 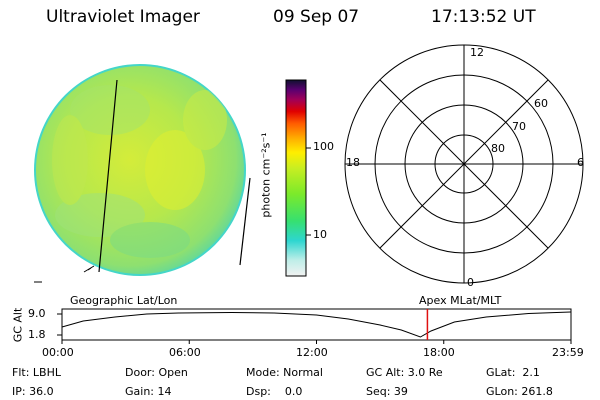 I want to click on status-ip: IP: 36.0, so click(x=33, y=391).